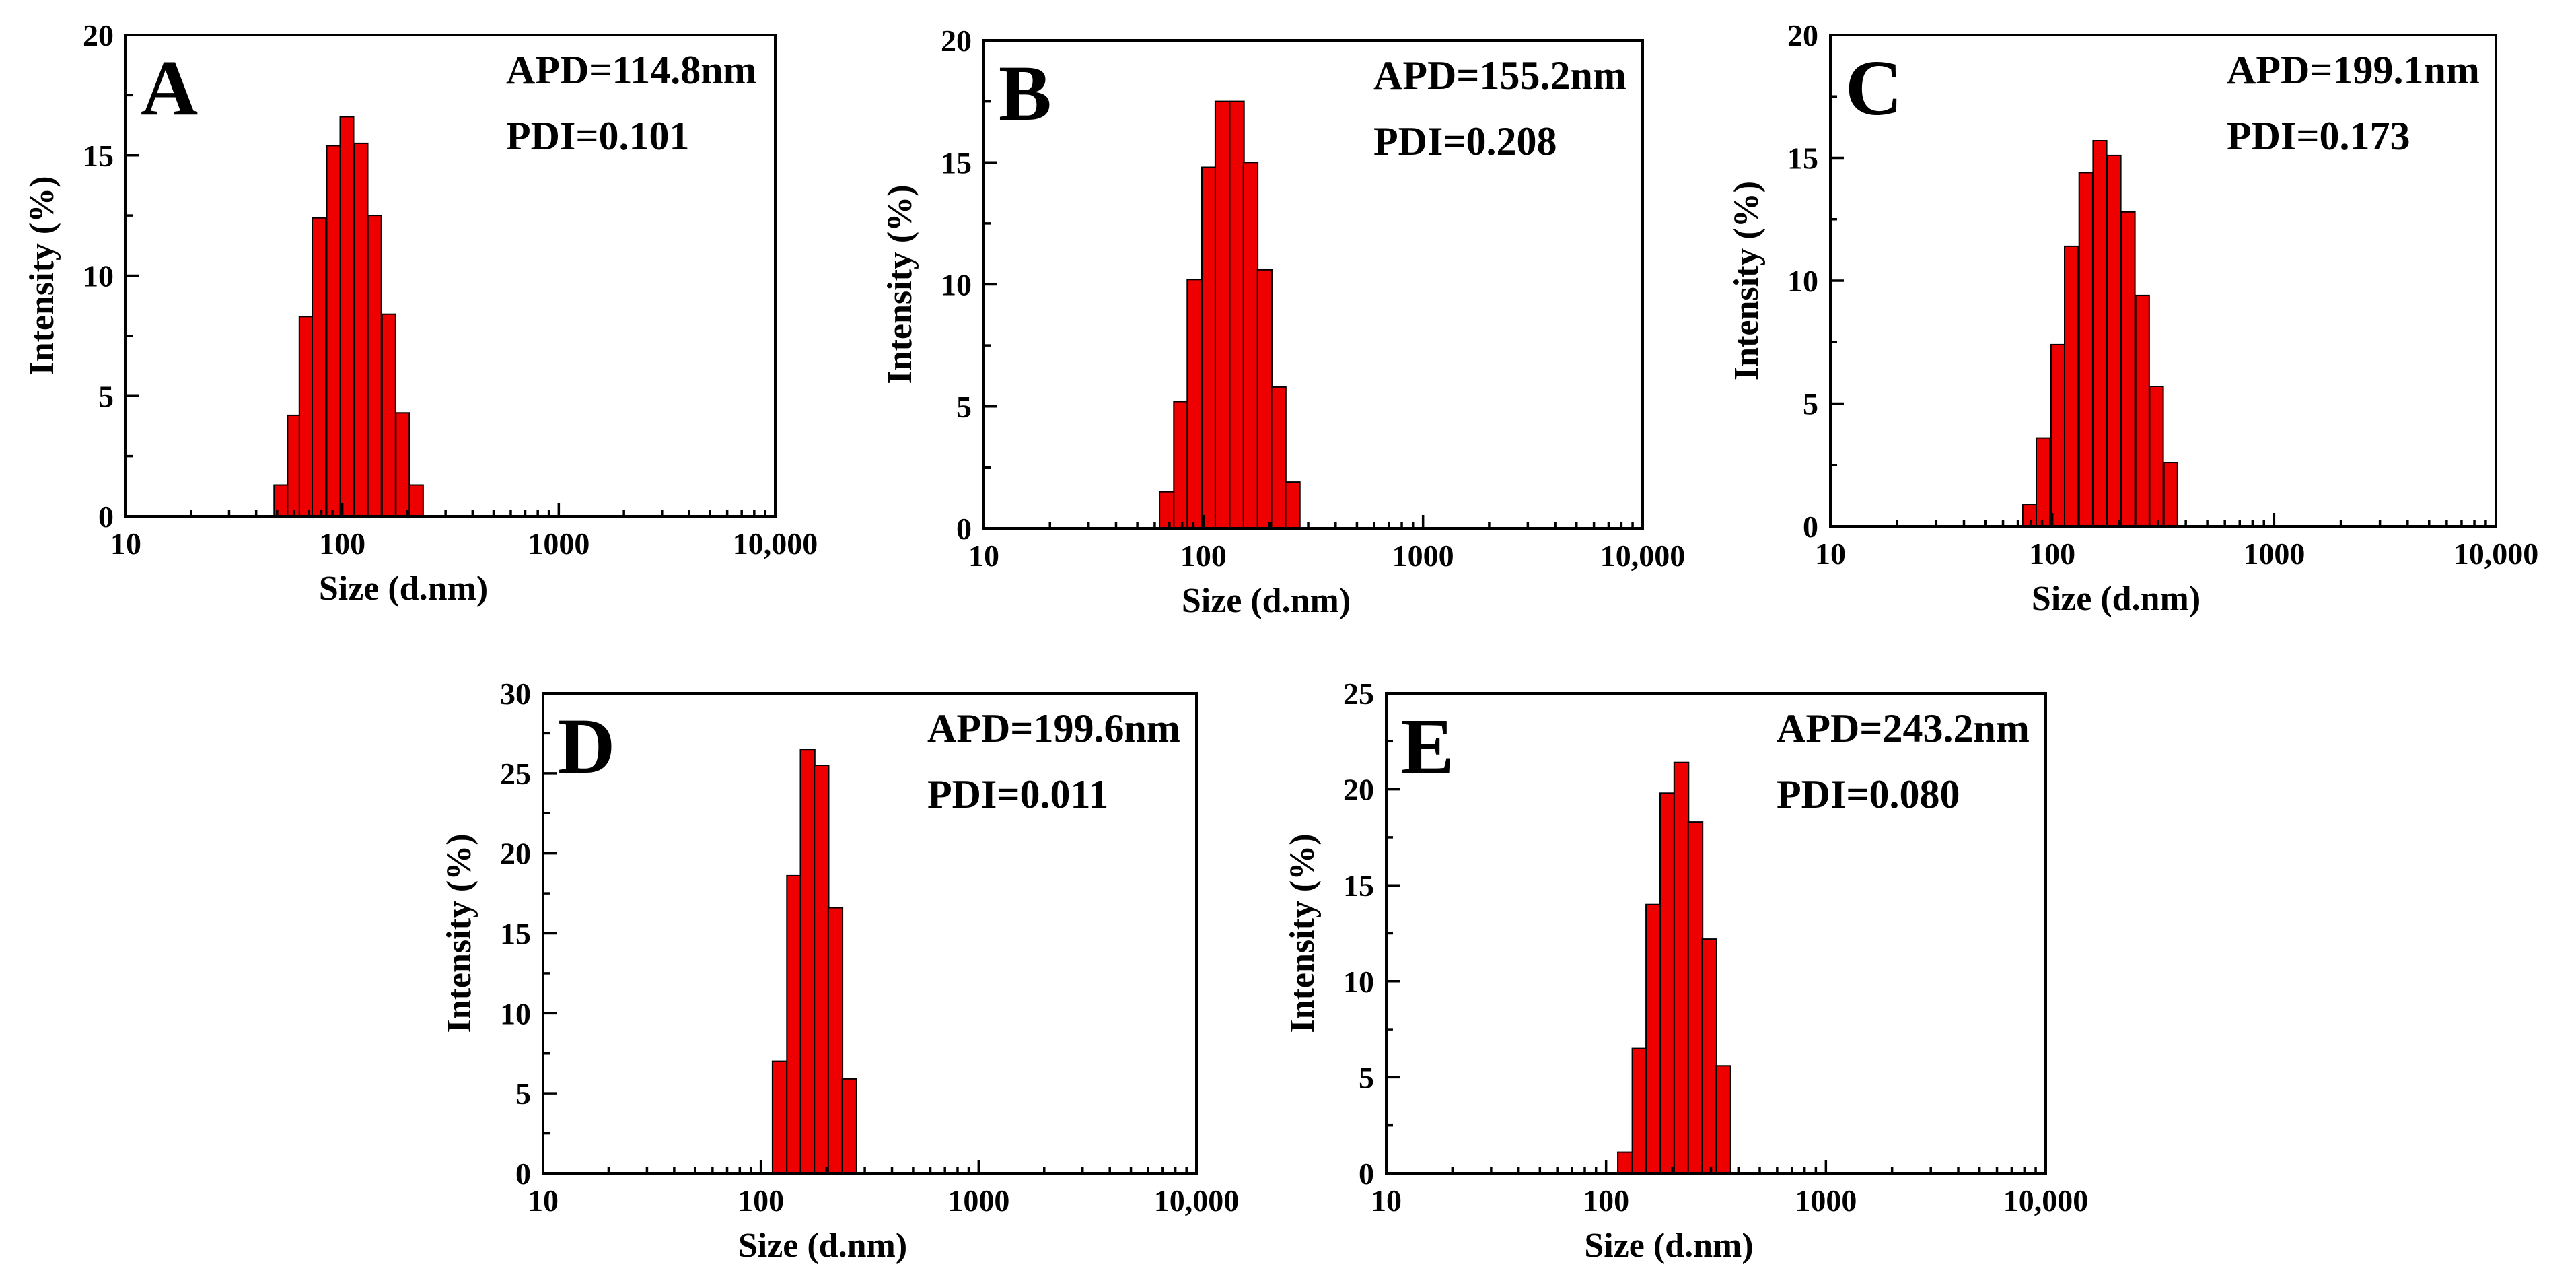 The height and width of the screenshot is (1283, 2576). What do you see at coordinates (1018, 794) in the screenshot?
I see `pdi-annotation: PDI=0.011` at bounding box center [1018, 794].